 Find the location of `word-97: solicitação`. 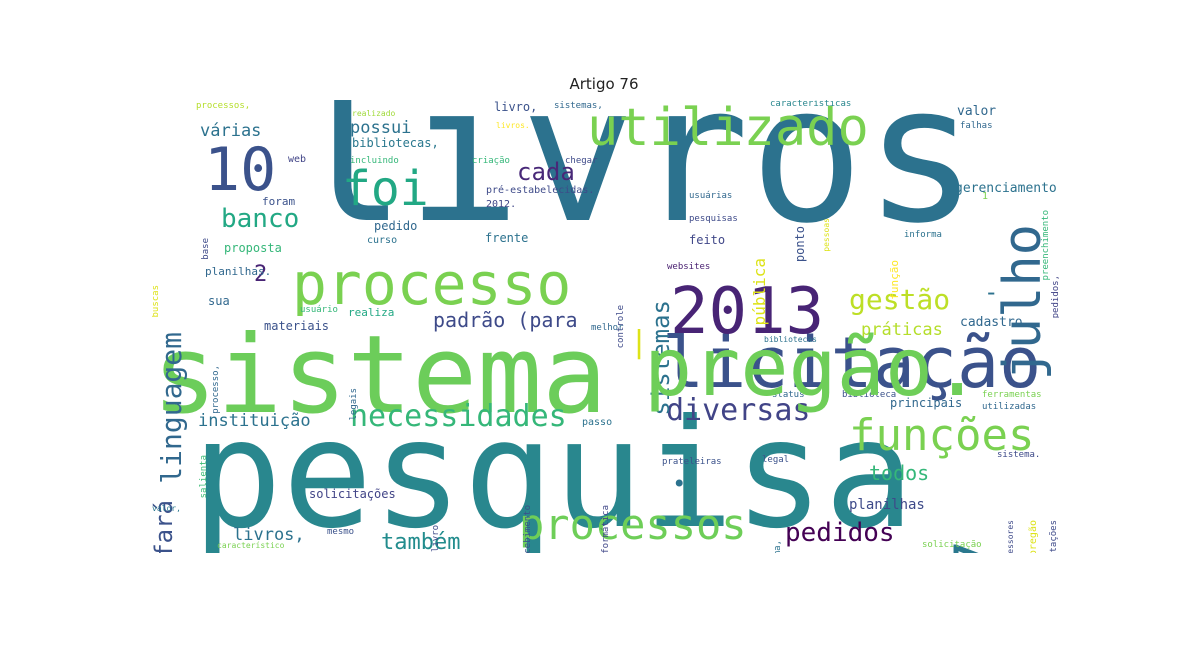

word-97: solicitação is located at coordinates (952, 545).